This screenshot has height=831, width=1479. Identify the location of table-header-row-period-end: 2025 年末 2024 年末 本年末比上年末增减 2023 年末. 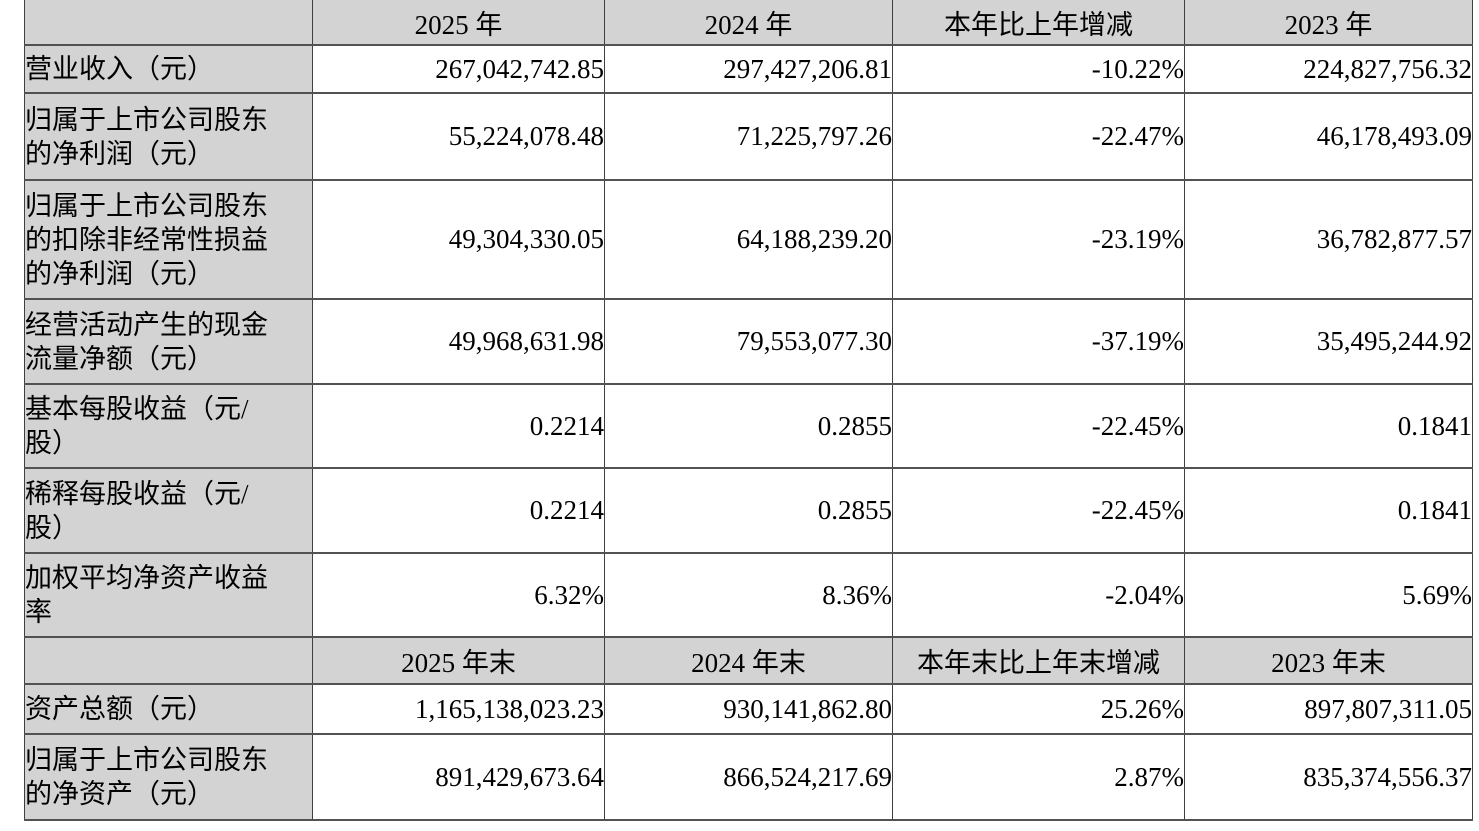
(748, 660).